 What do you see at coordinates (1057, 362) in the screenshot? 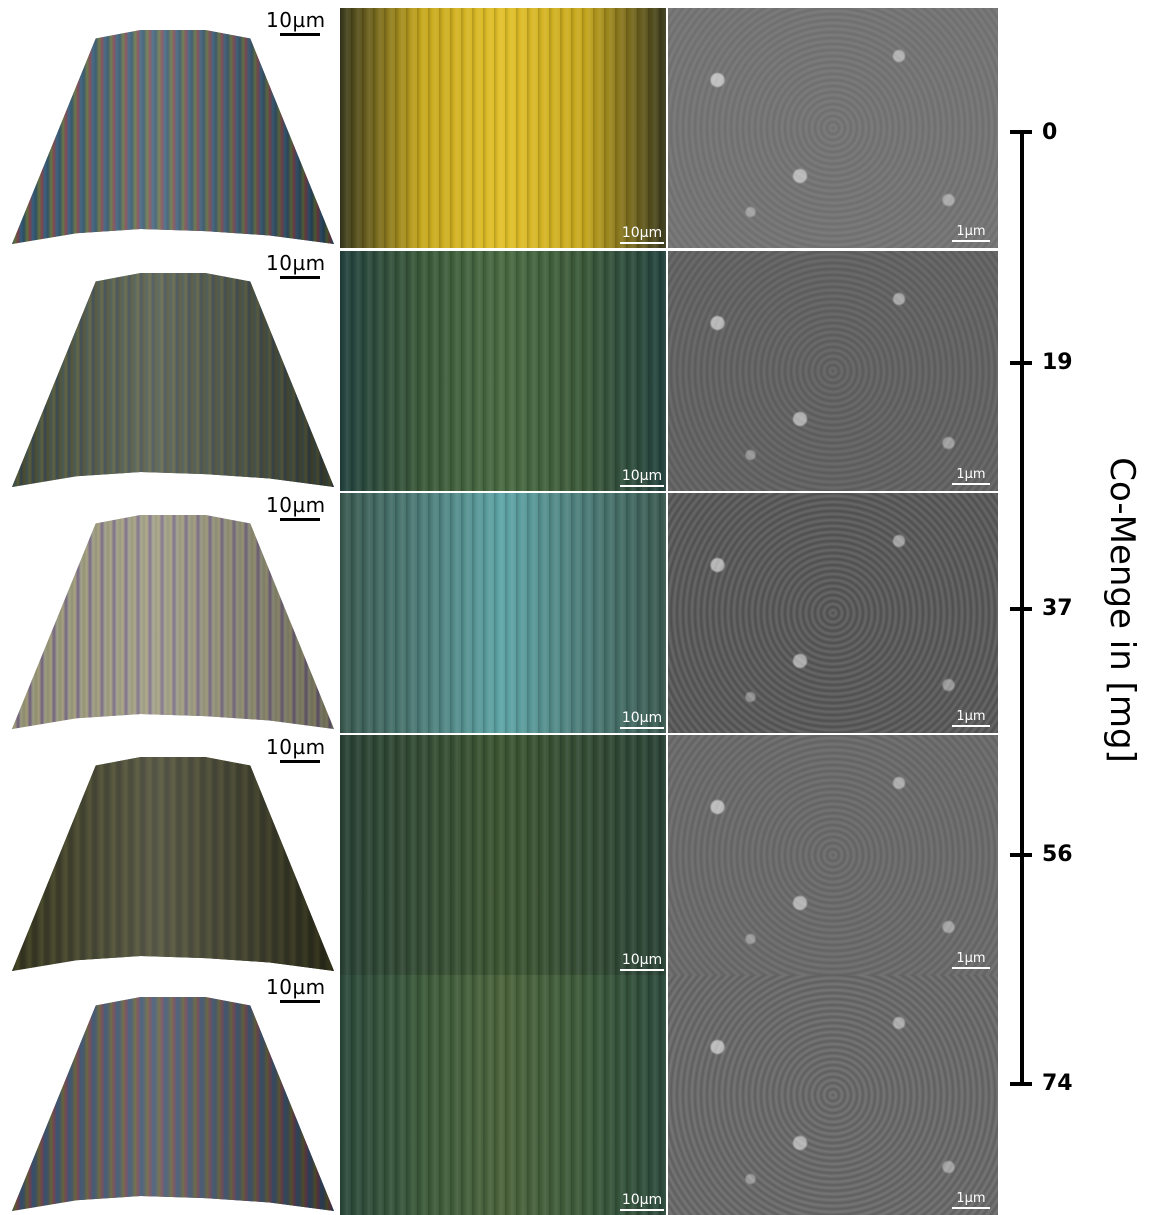
I see `axis-tick-label: 19` at bounding box center [1057, 362].